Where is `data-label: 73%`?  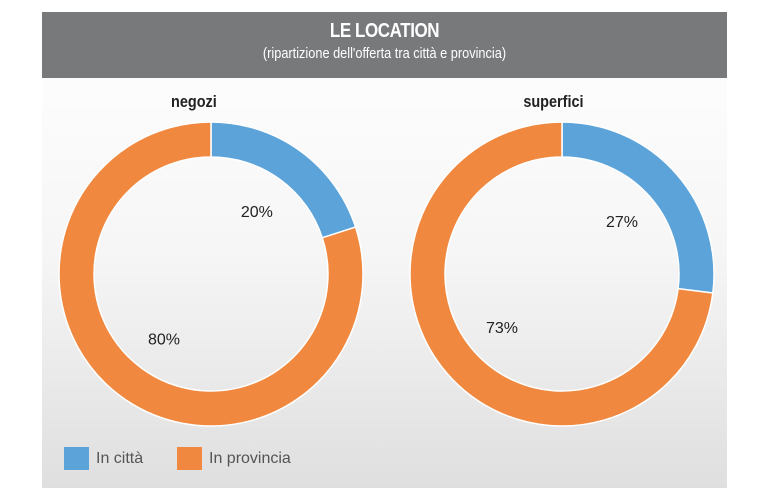 data-label: 73% is located at coordinates (502, 328).